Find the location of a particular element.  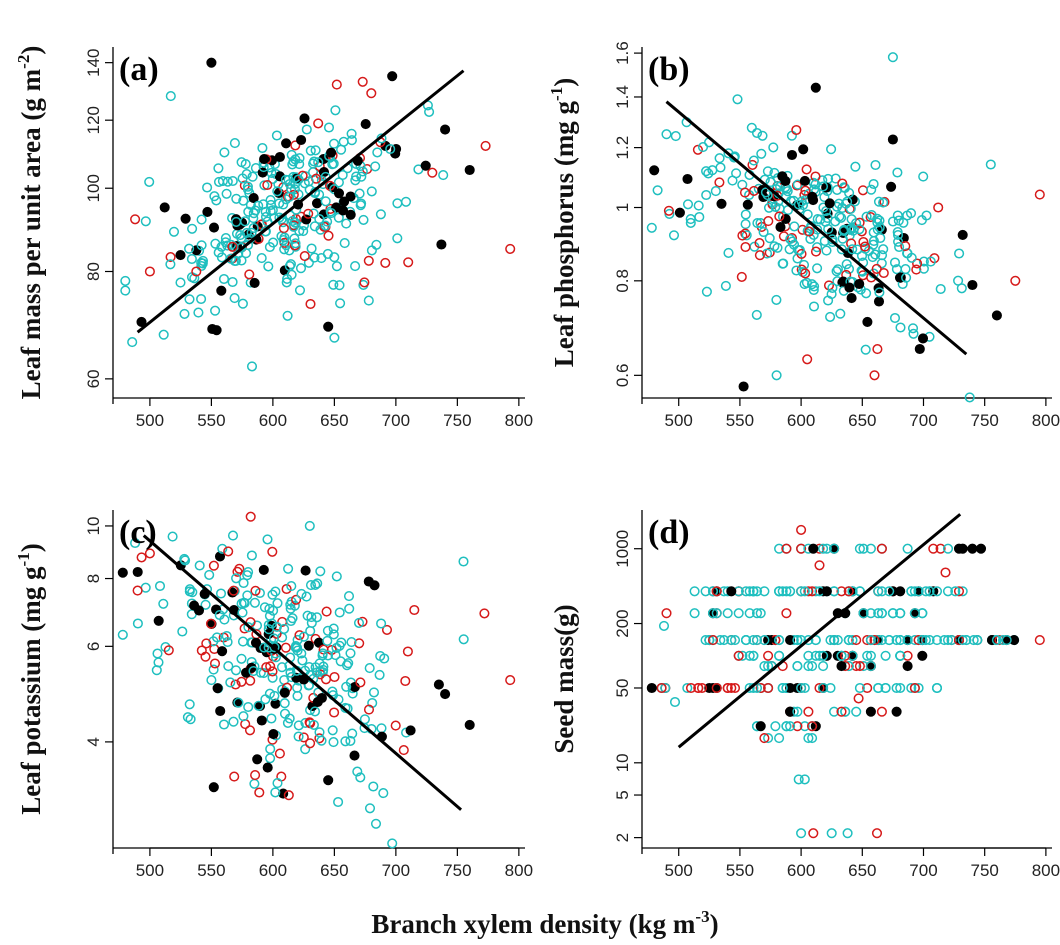

x-tick-label: 700 is located at coordinates (923, 420).